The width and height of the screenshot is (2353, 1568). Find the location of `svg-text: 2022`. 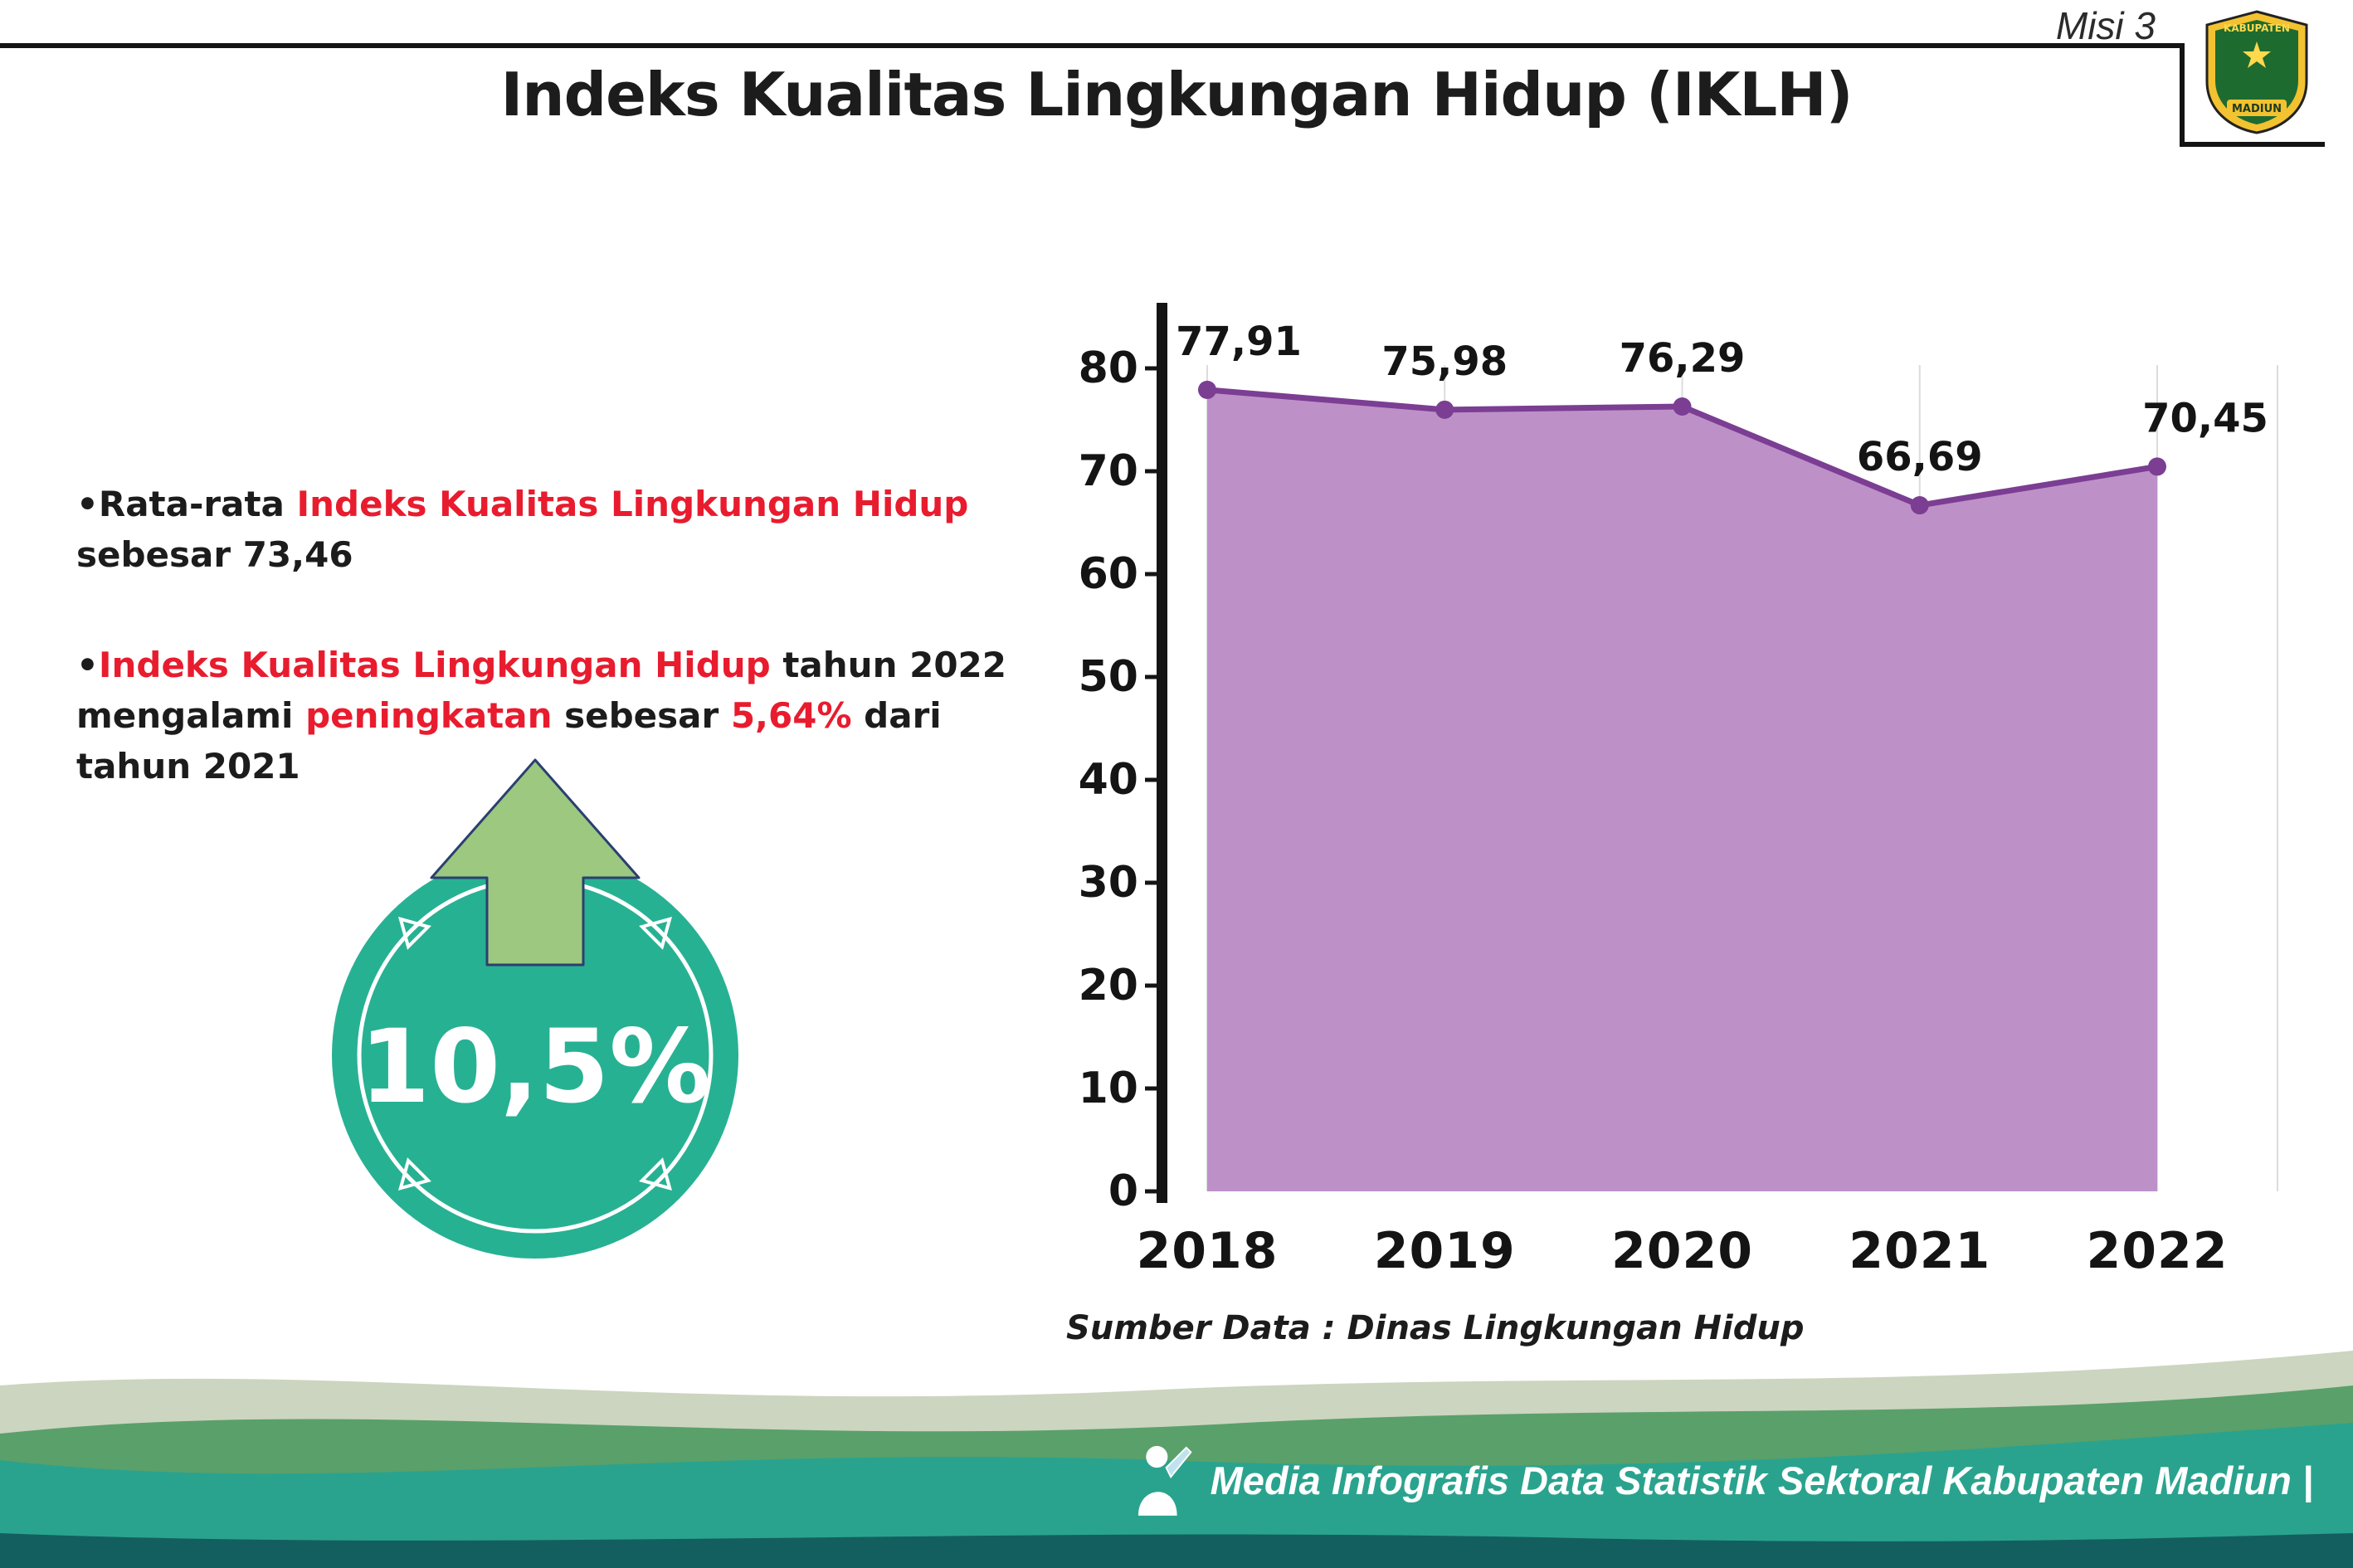

svg-text: 2022 is located at coordinates (2158, 1251).